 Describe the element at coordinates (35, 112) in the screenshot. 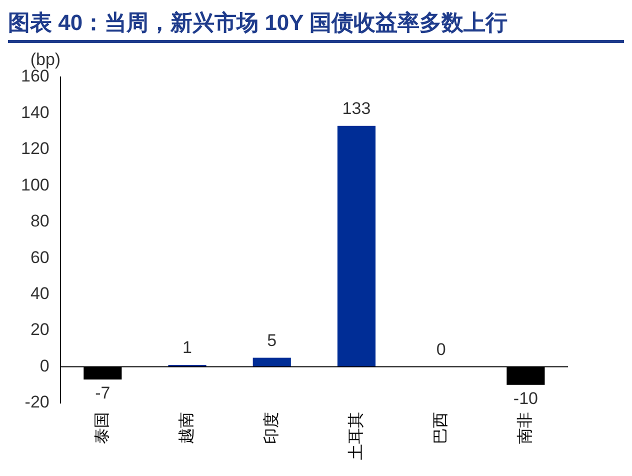

I see `y-tick-label: 140` at that location.